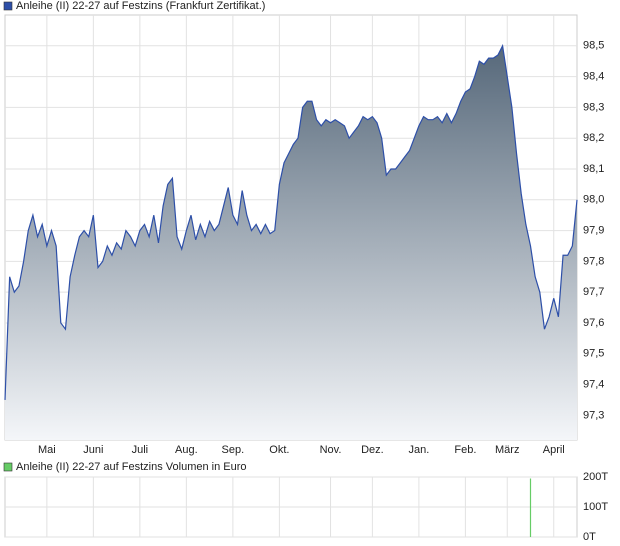 The width and height of the screenshot is (620, 546). Describe the element at coordinates (372, 450) in the screenshot. I see `x-tick-label: Dez.` at that location.